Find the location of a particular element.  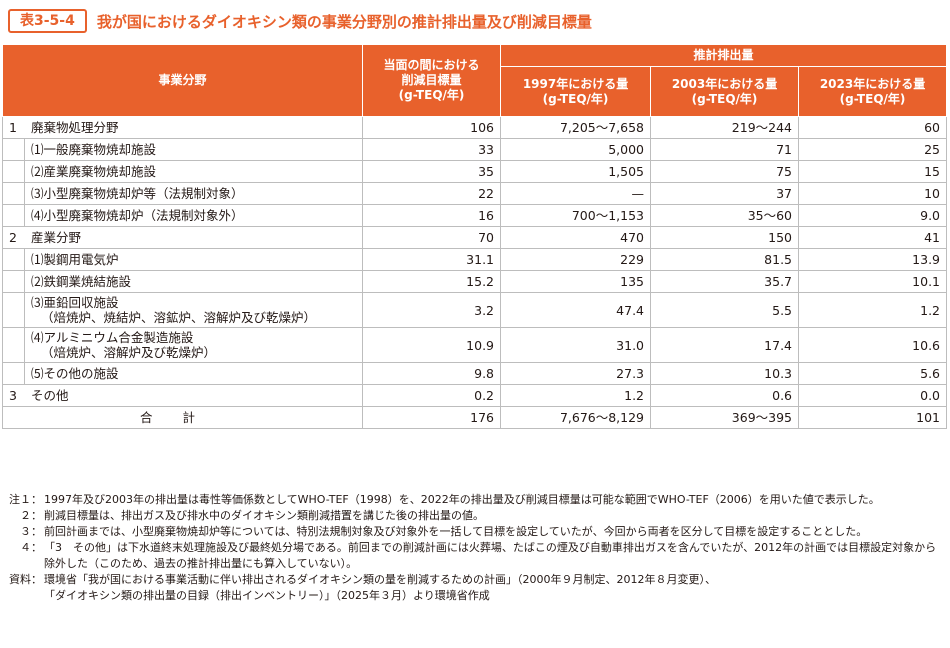

target-value: 9.8 is located at coordinates (432, 373).